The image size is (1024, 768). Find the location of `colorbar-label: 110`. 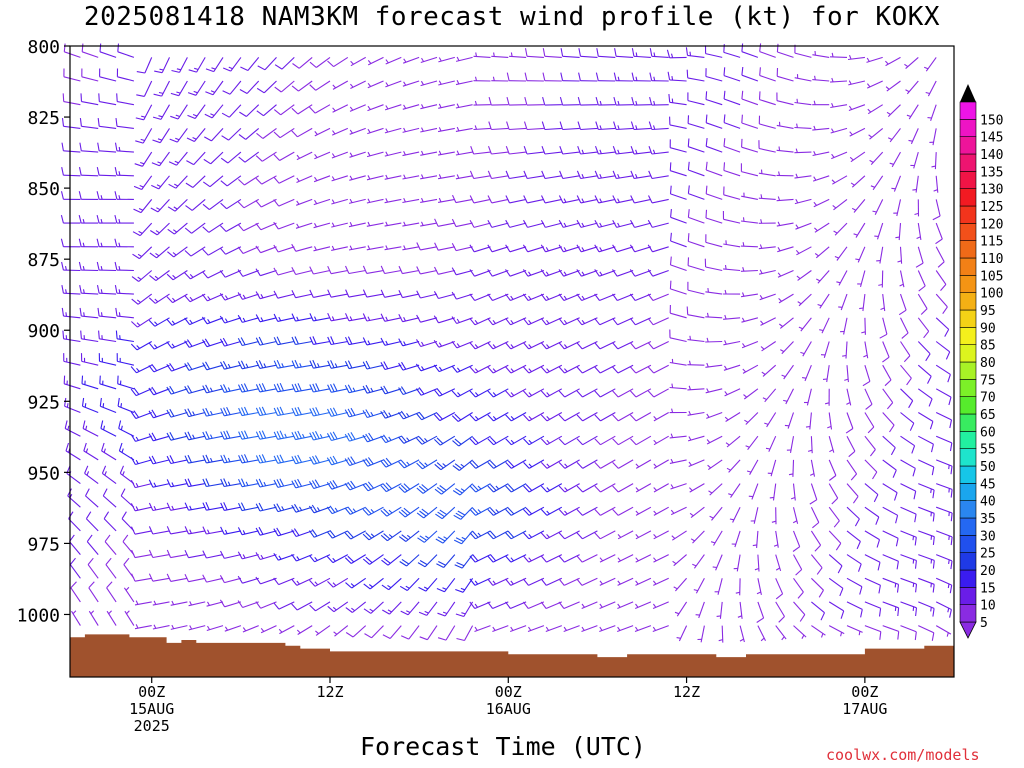

colorbar-label: 110 is located at coordinates (991, 259).